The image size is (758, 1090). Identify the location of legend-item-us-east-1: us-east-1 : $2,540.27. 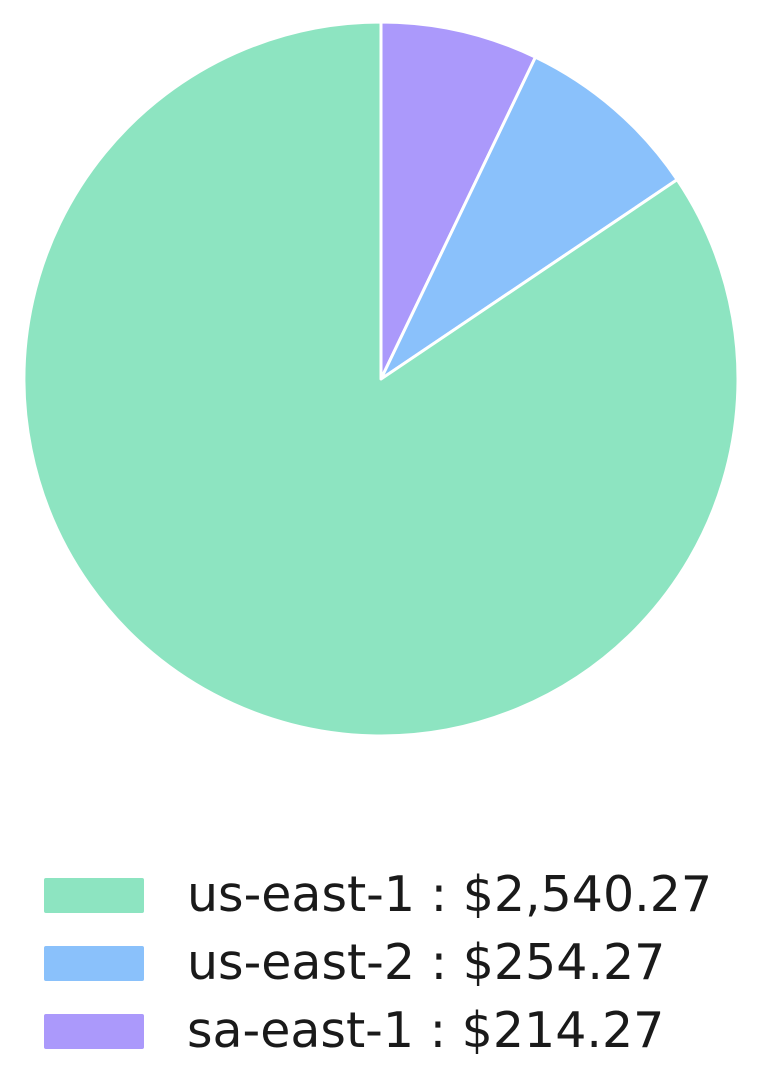
(378, 895).